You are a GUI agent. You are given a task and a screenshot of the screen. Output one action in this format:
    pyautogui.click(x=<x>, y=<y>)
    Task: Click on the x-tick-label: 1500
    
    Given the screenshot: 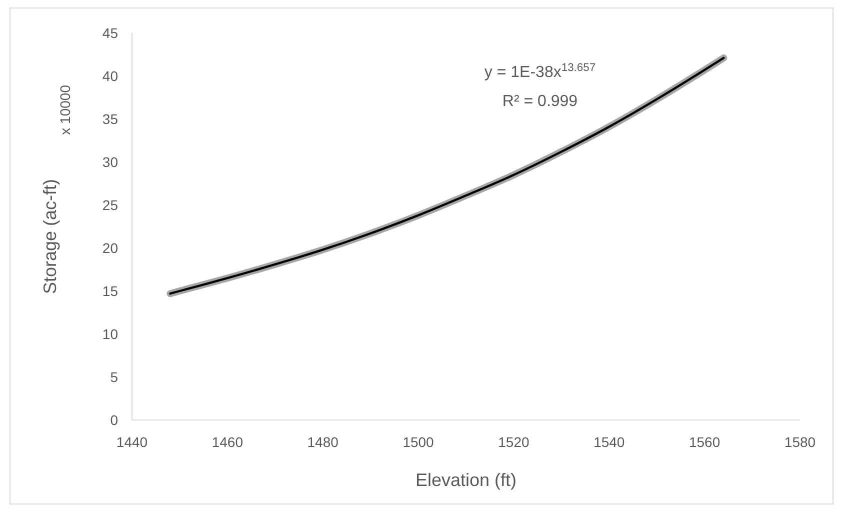 What is the action you would take?
    pyautogui.click(x=418, y=442)
    